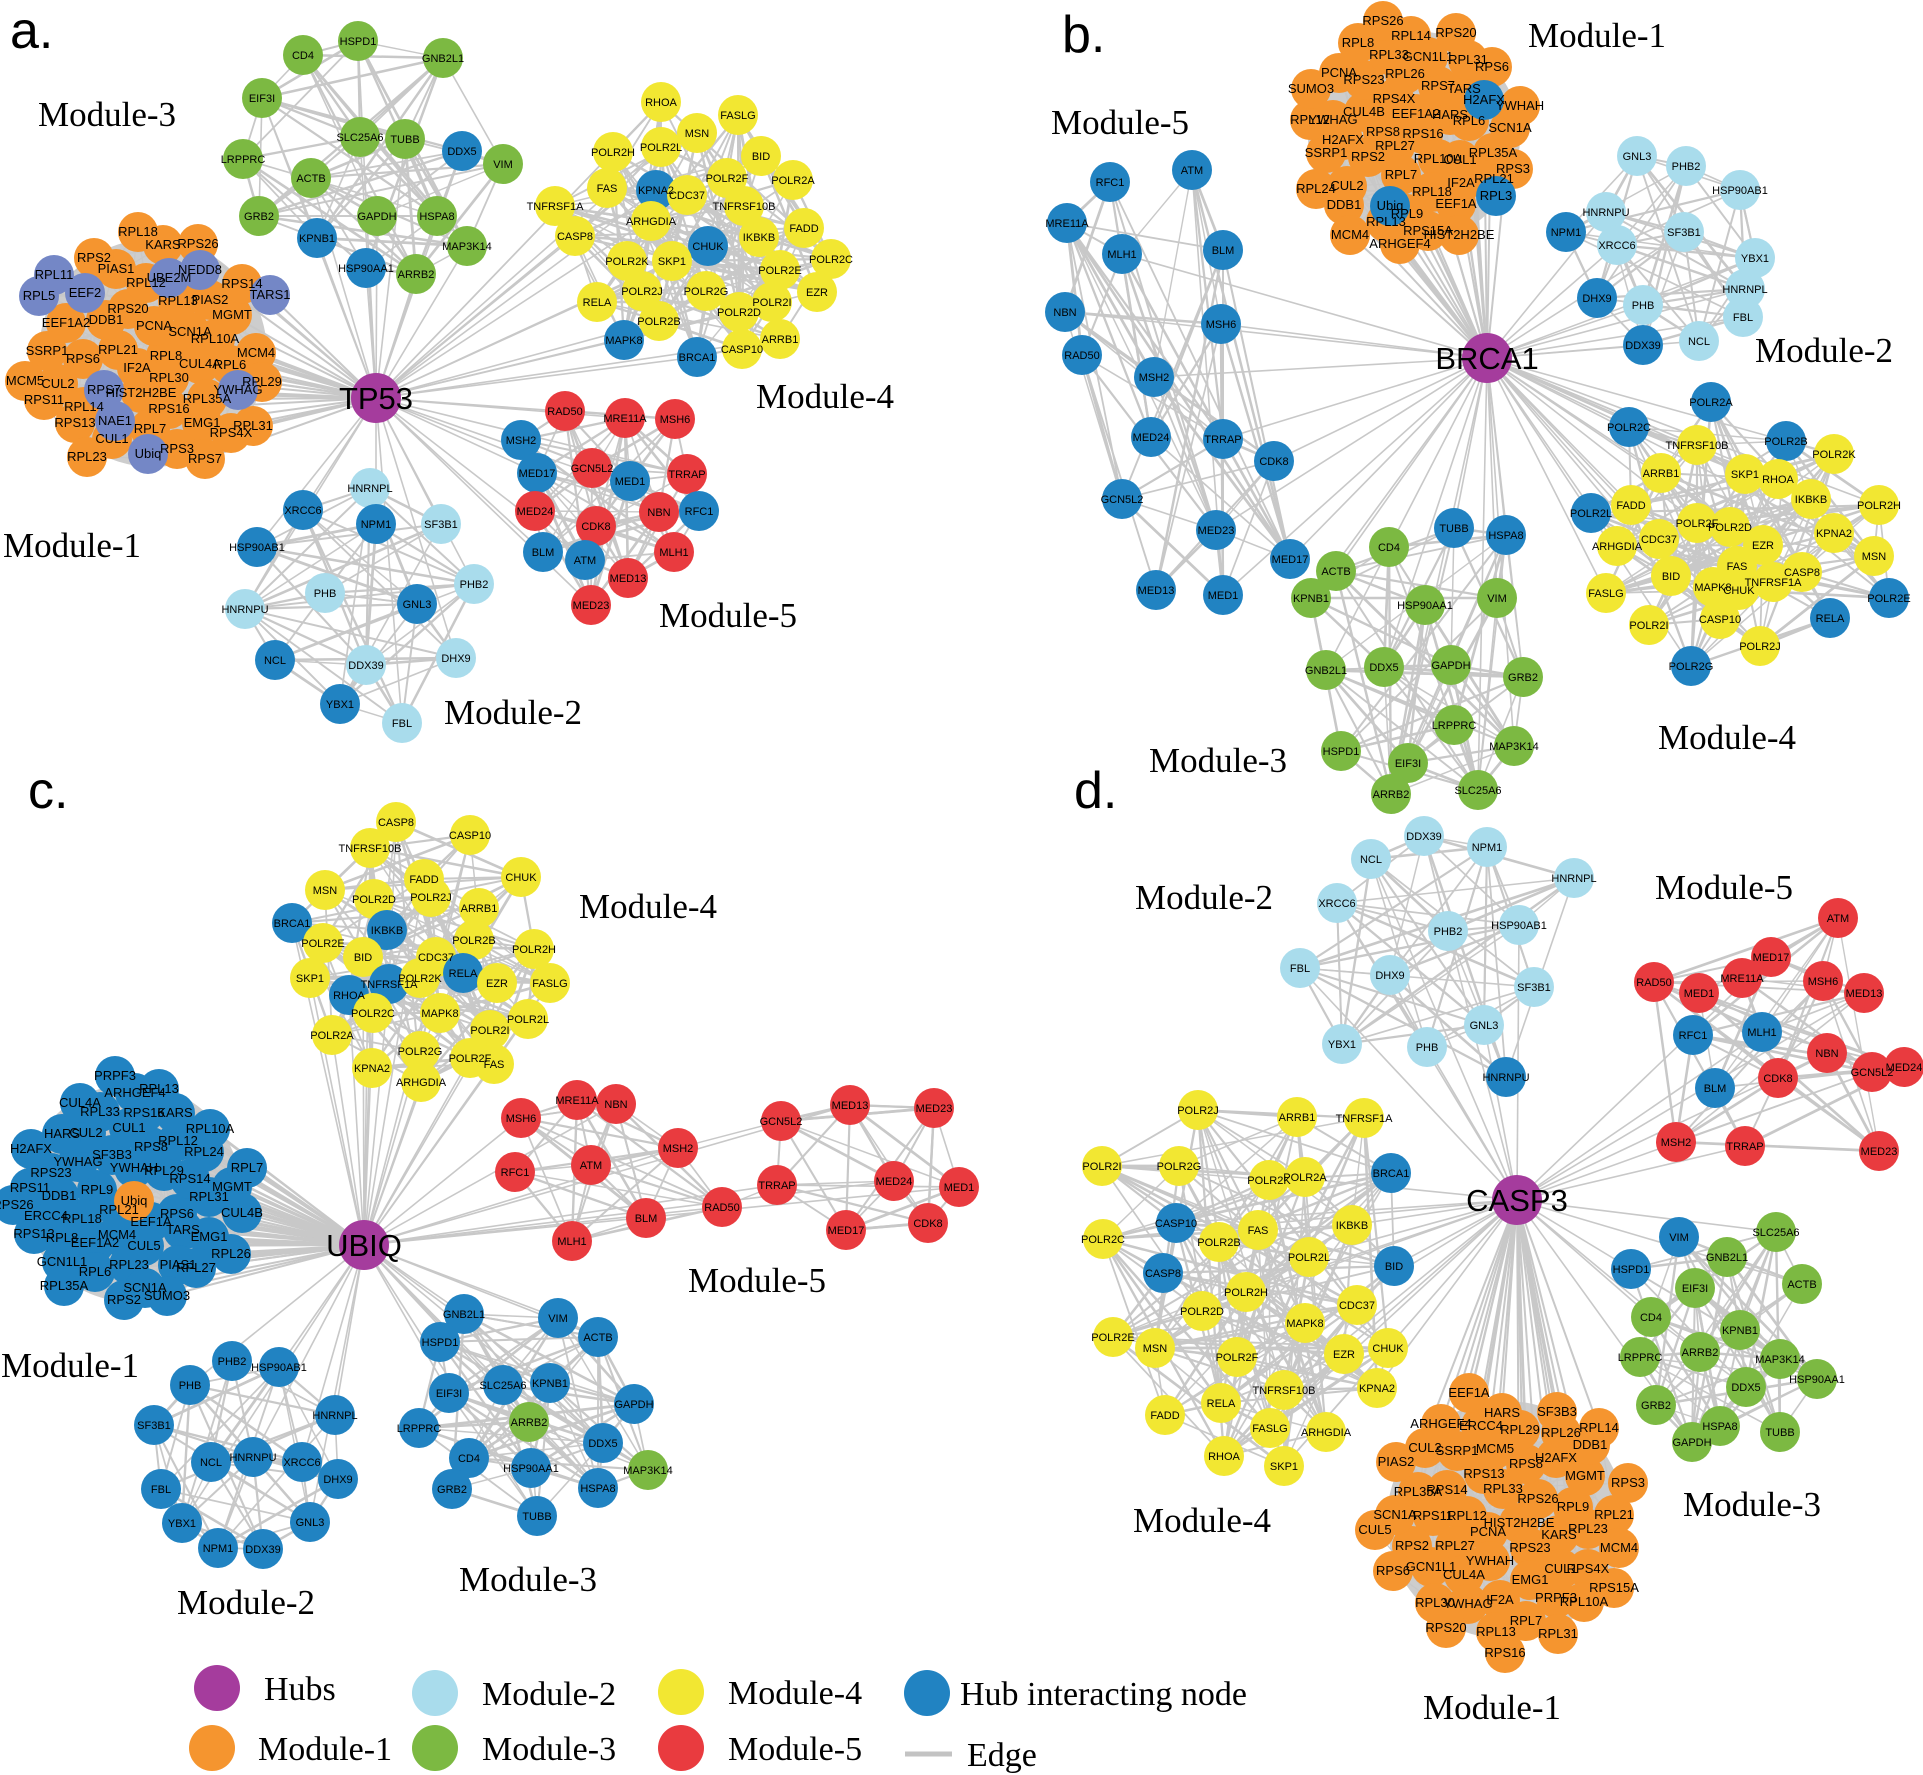  What do you see at coordinates (489, 1031) in the screenshot?
I see `svg-text: POLR2I` at bounding box center [489, 1031].